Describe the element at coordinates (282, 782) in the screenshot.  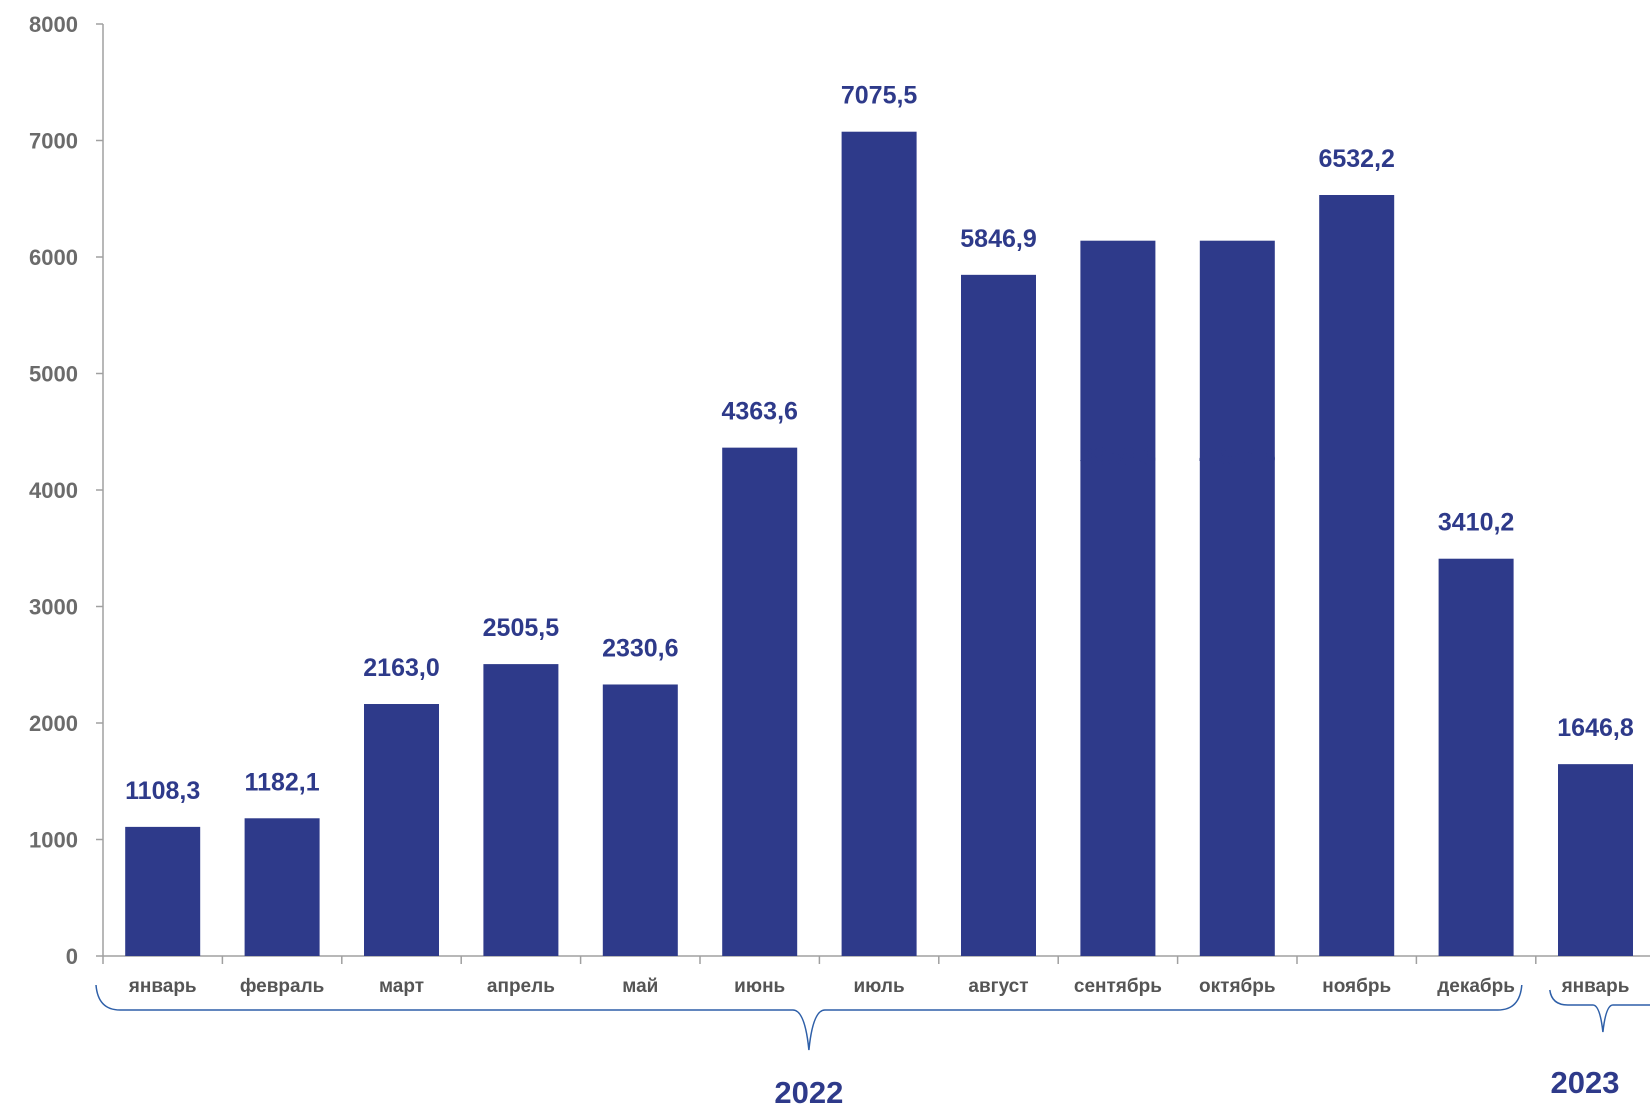
I see `data-label: 1182,1` at that location.